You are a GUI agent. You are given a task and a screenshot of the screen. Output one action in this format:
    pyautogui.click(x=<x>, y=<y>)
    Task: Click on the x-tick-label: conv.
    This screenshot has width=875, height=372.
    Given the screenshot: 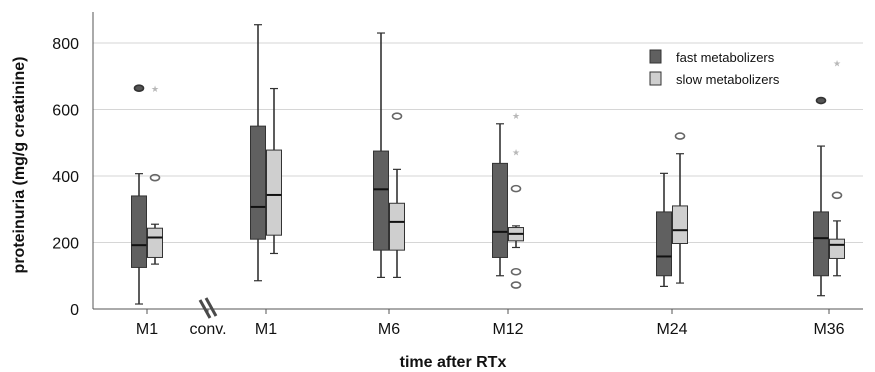 What is the action you would take?
    pyautogui.click(x=207, y=329)
    